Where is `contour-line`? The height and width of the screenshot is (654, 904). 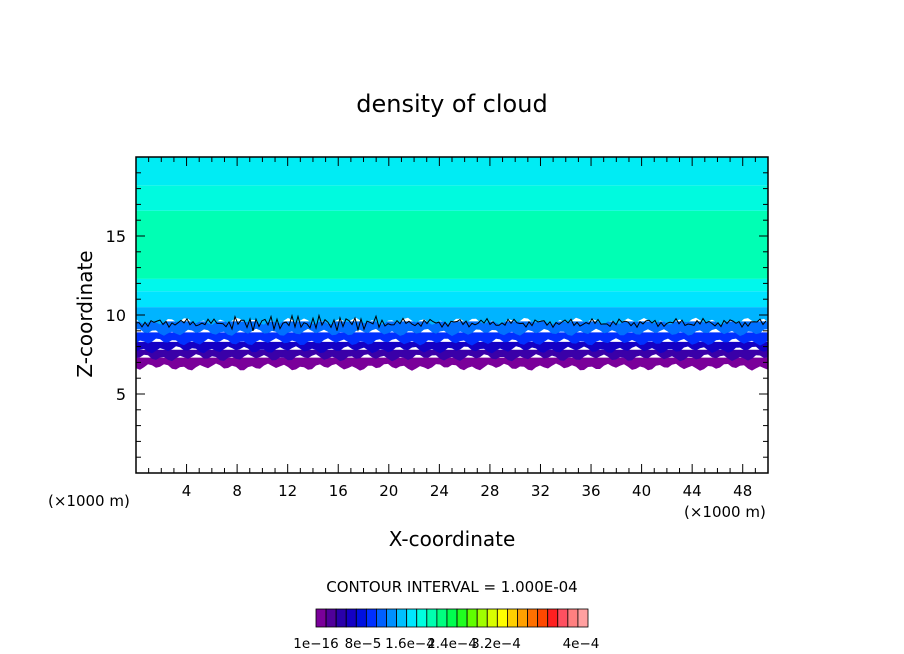
contour-line is located at coordinates (451, 322).